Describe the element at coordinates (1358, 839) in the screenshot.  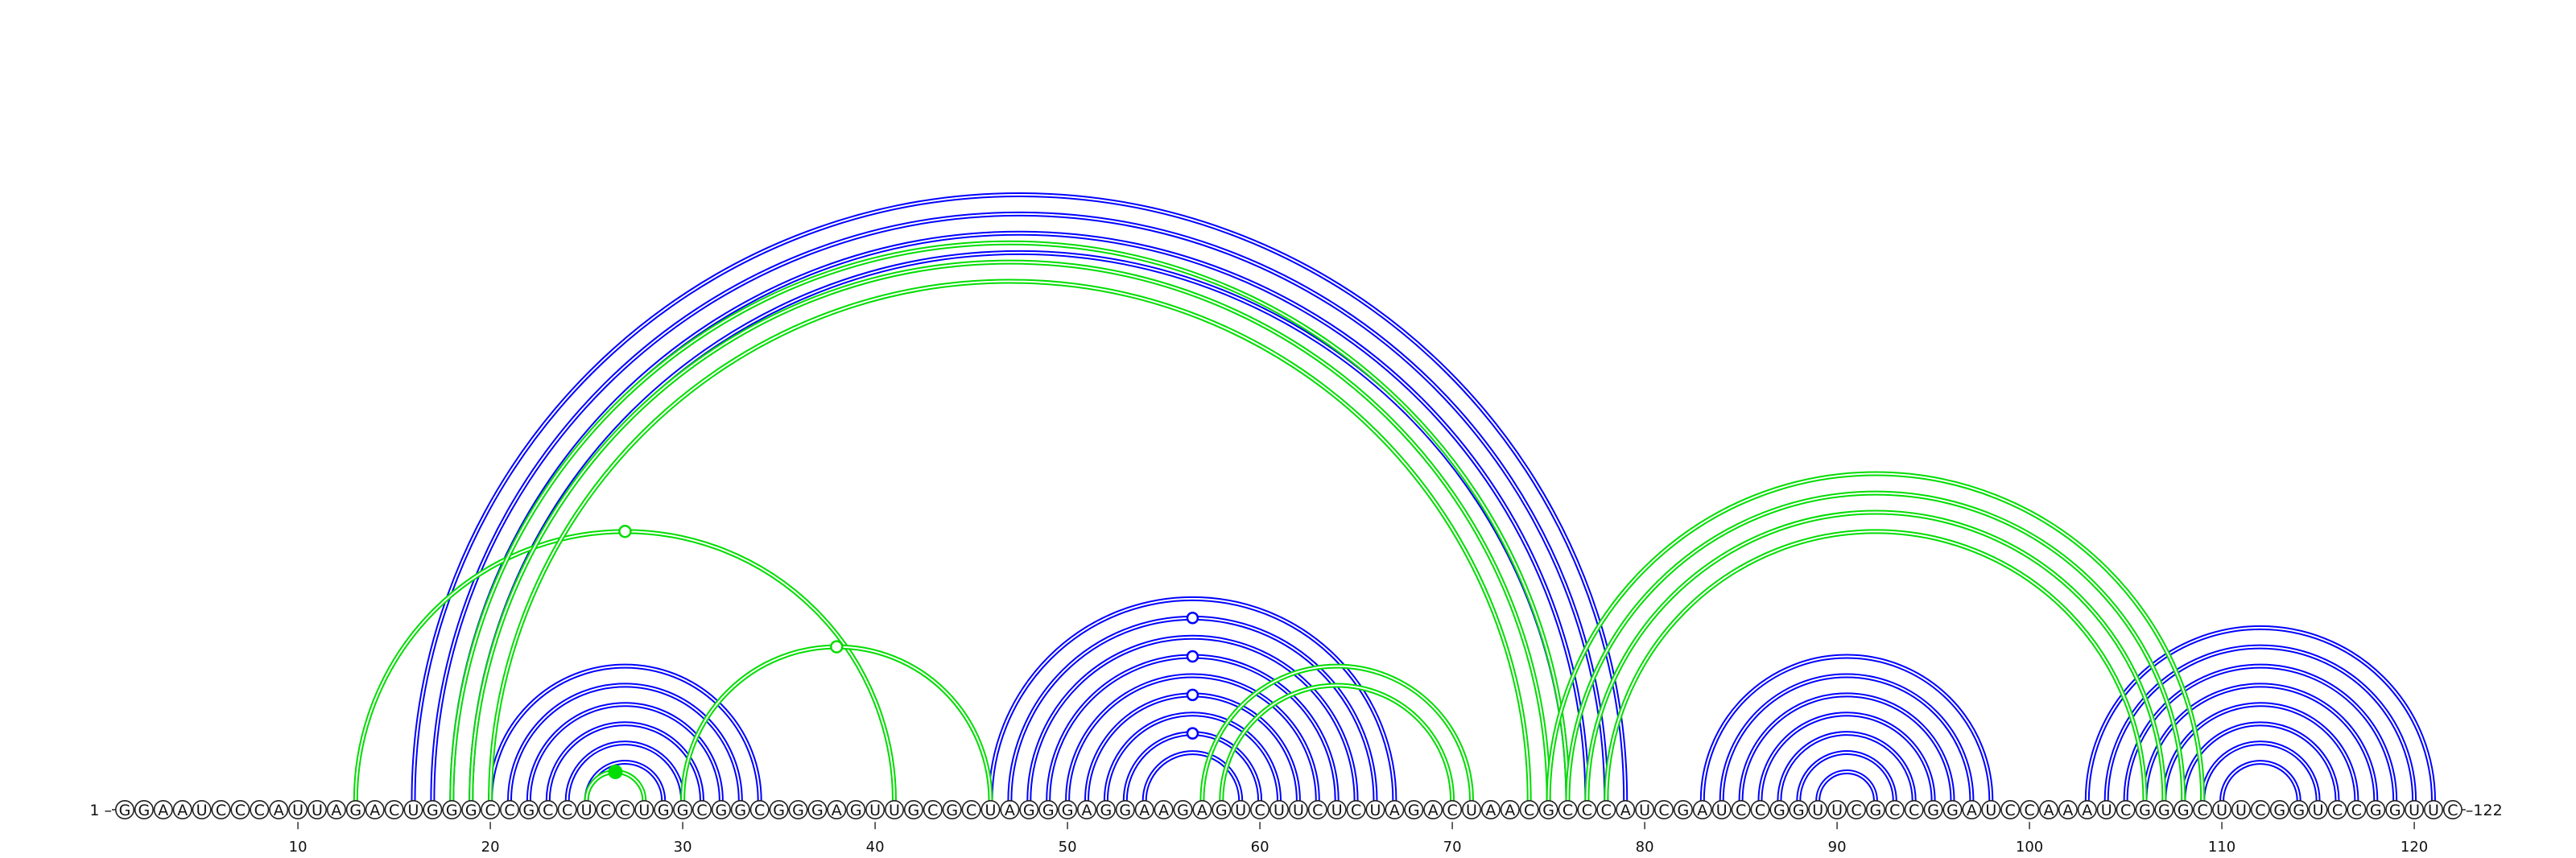
I see `position-ticks: 10 20 30 40 50 60 70 80 90 100 110 120` at that location.